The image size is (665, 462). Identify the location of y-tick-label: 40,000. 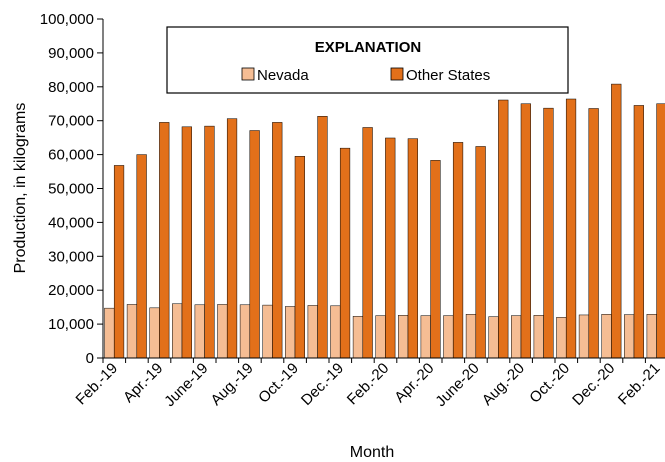
(71, 222).